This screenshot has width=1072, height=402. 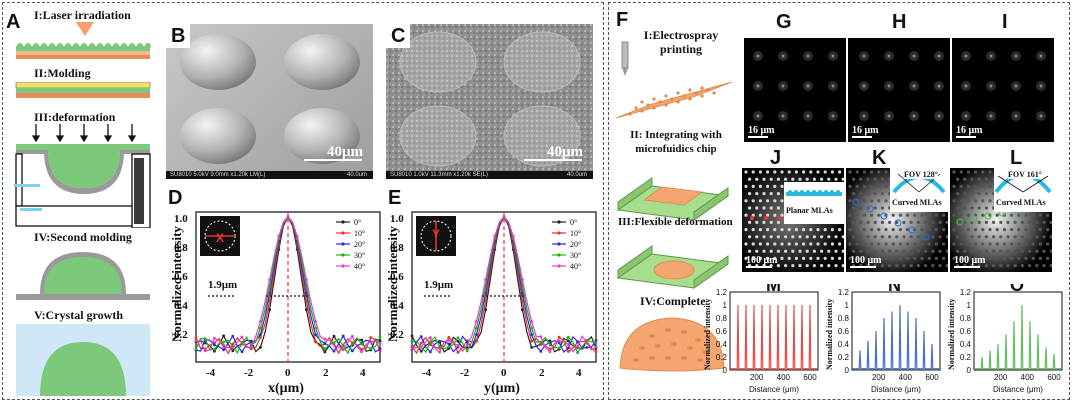 I want to click on microscope-image-i: 16 μm, so click(x=1003, y=90).